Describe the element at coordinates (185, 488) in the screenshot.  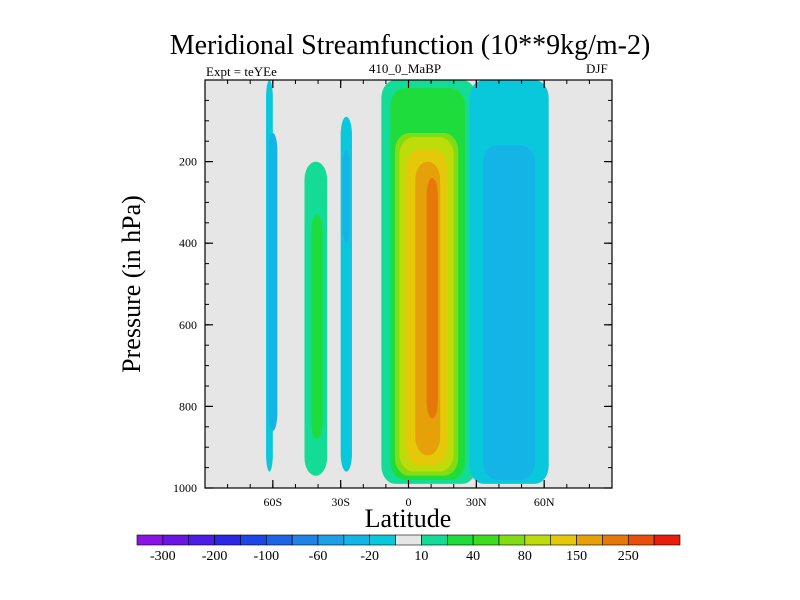
I see `y-tick-label: 1000` at that location.